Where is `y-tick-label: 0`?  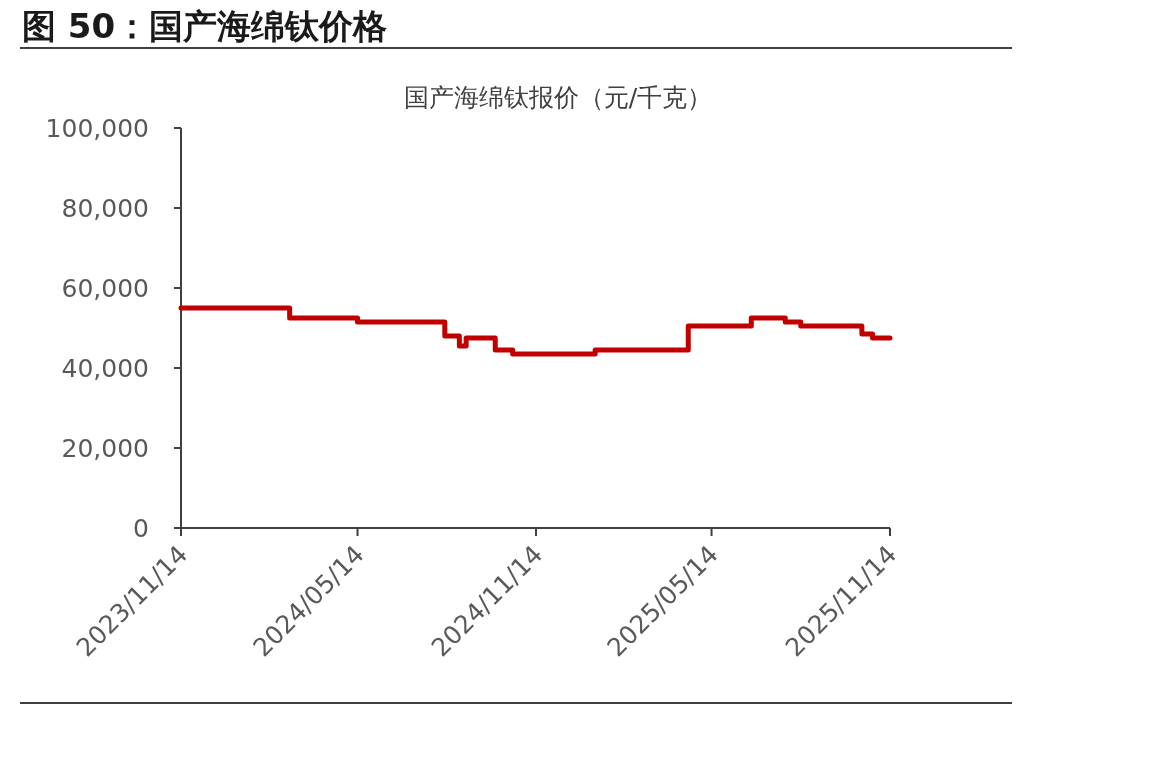
y-tick-label: 0 is located at coordinates (141, 528).